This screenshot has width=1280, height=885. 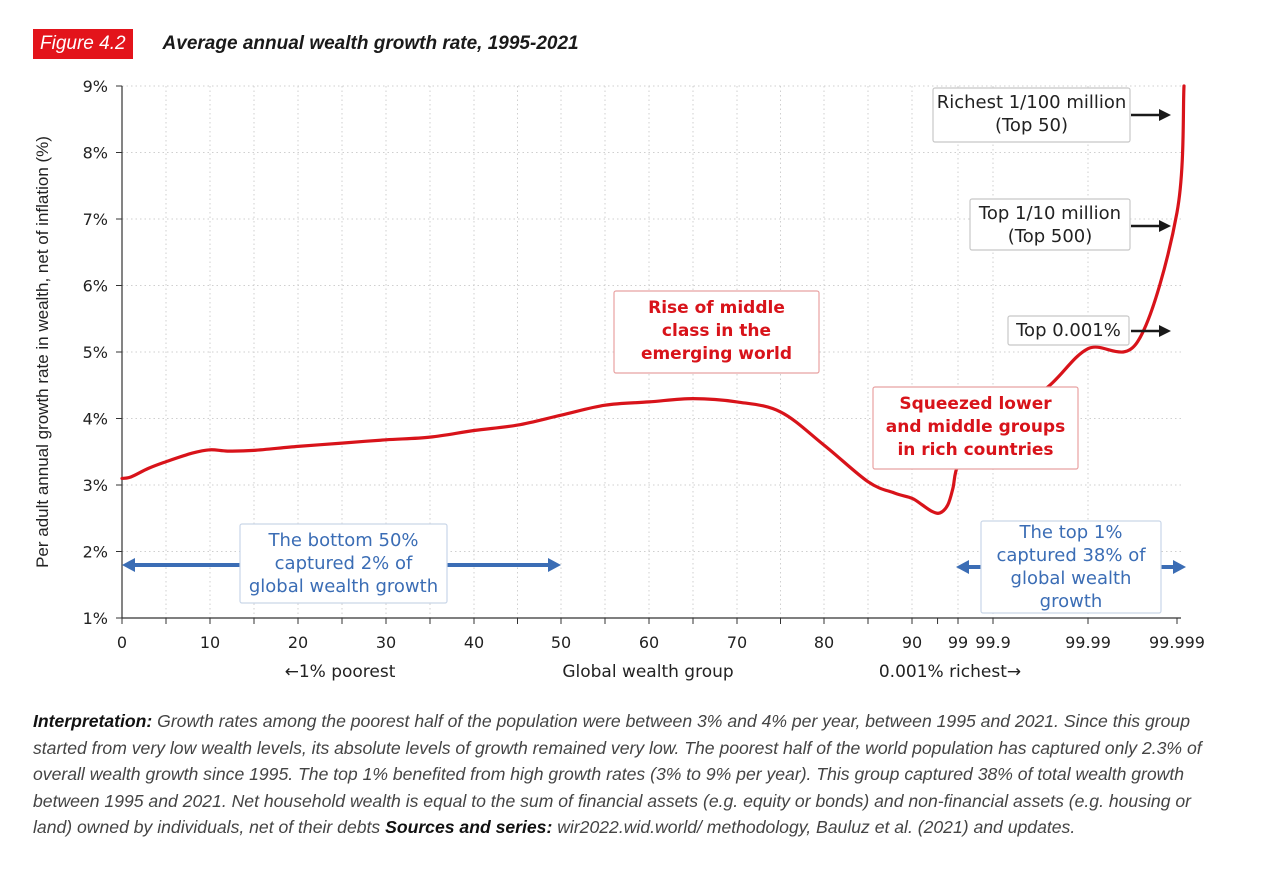 I want to click on annotation-text: captured 2% of, so click(x=344, y=563).